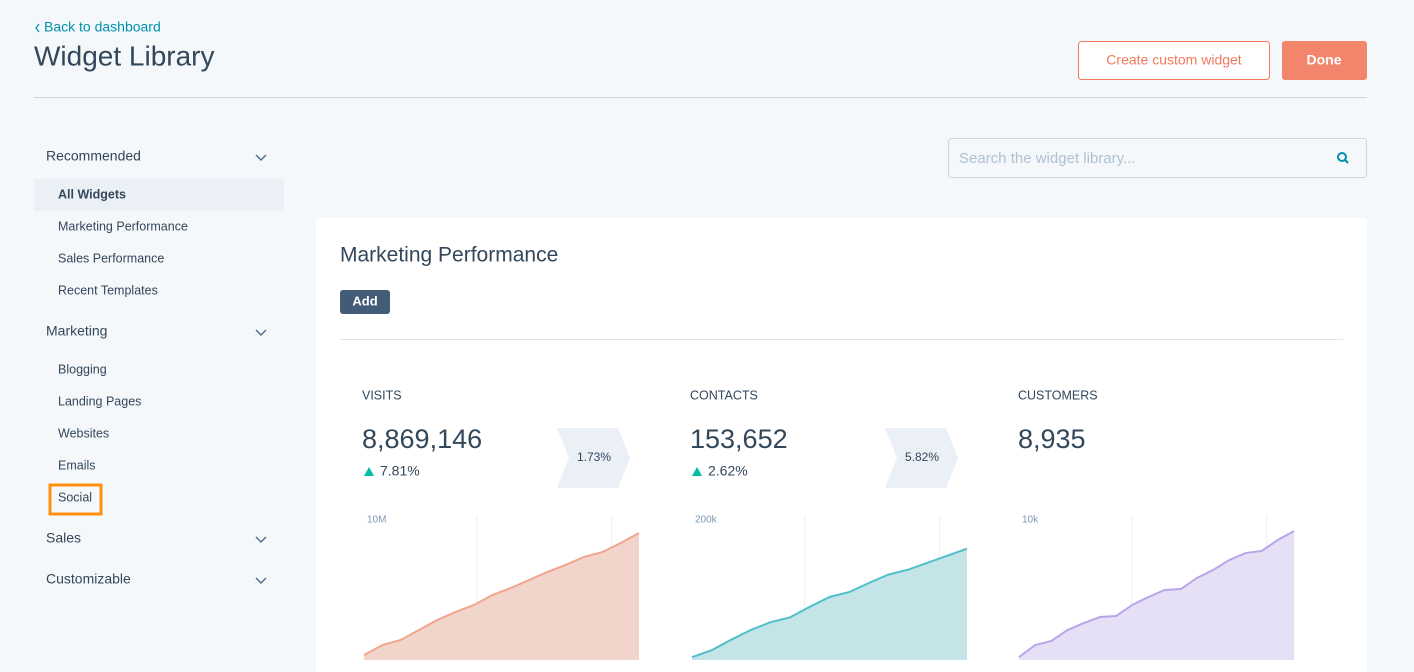  I want to click on conversion-rate: 5.82%, so click(922, 457).